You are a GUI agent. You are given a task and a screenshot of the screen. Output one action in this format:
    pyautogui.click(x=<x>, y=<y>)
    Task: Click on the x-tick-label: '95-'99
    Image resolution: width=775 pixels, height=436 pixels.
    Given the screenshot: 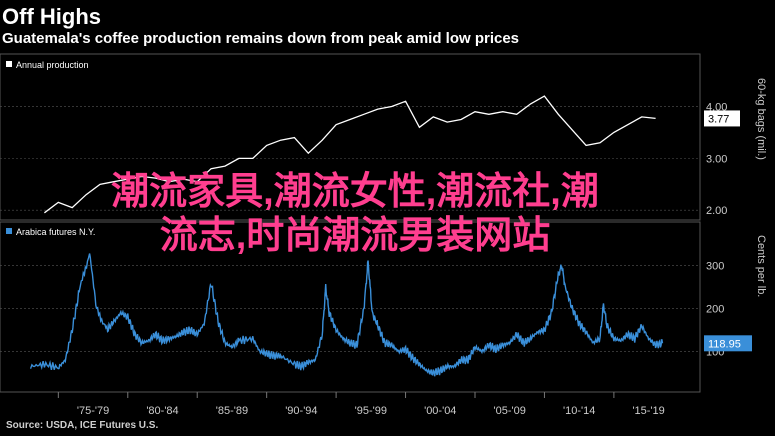 What is the action you would take?
    pyautogui.click(x=371, y=411)
    